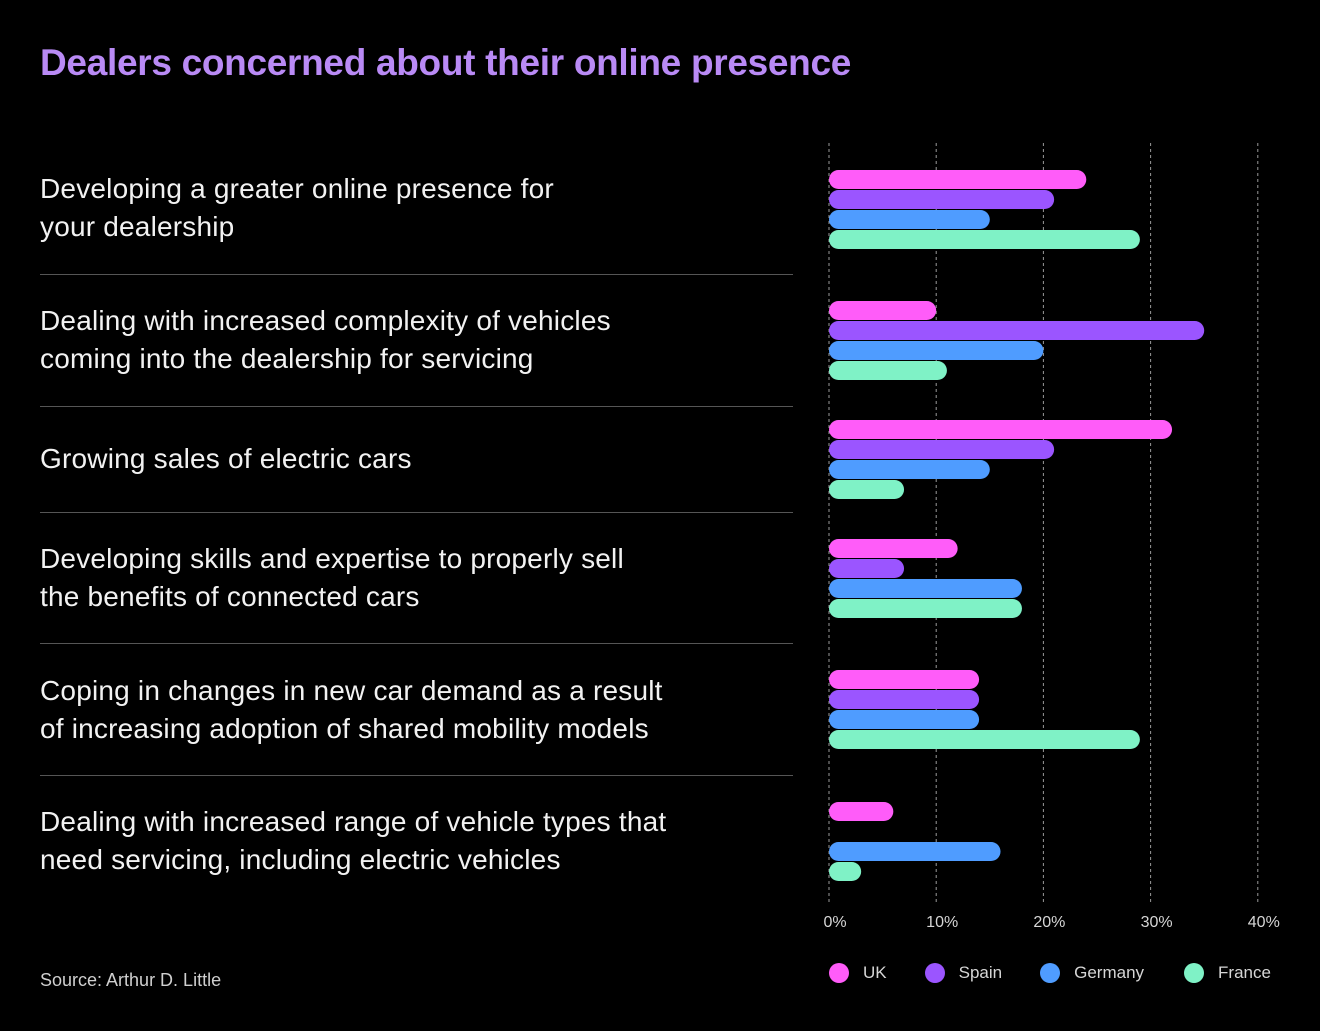  I want to click on x-tick-label: 10%, so click(942, 922).